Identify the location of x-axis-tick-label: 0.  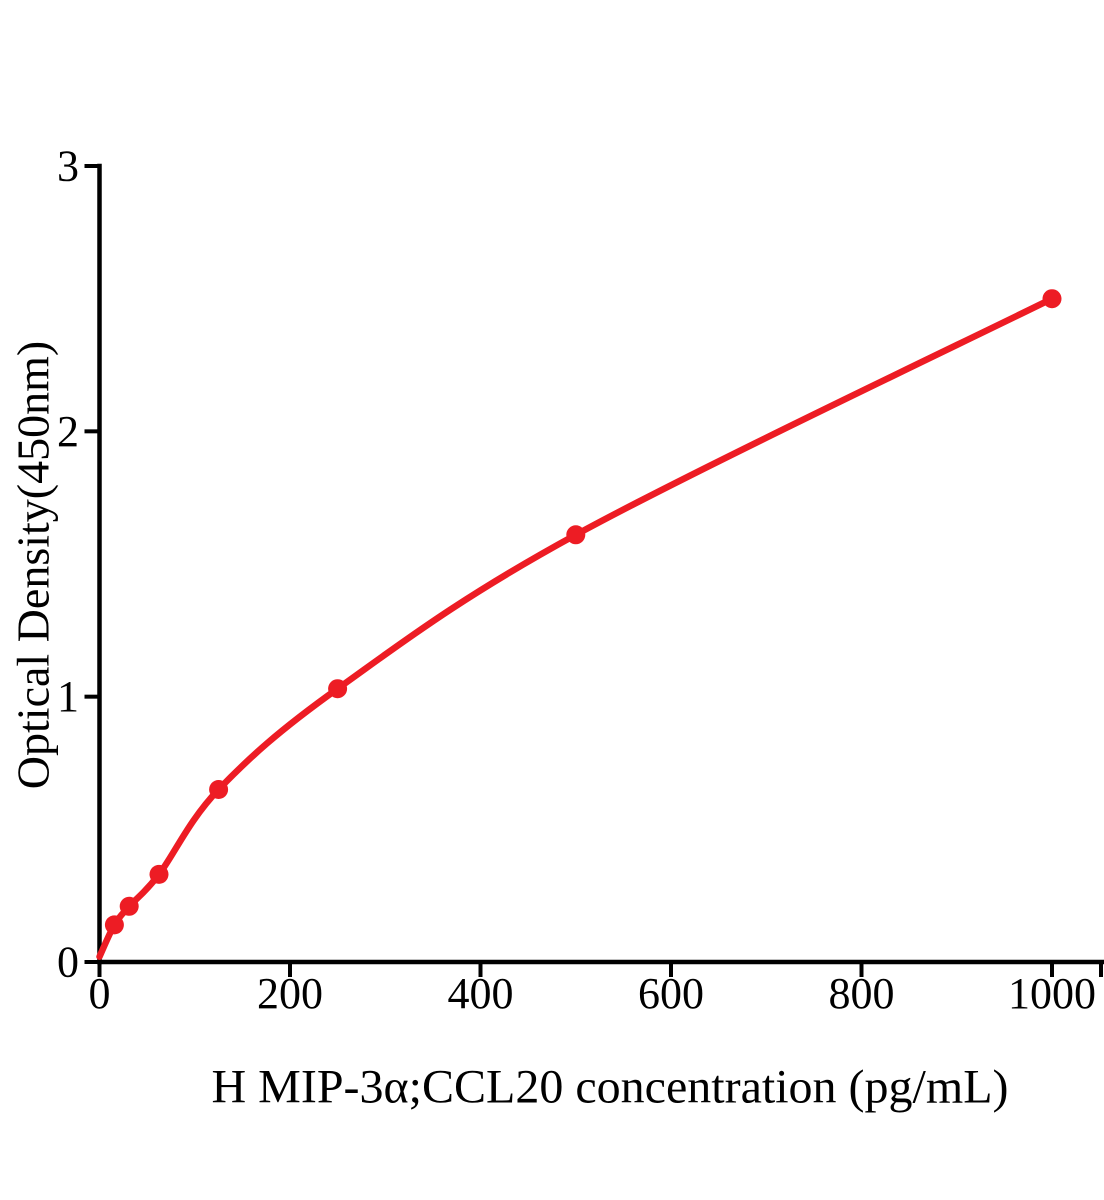
(100, 993).